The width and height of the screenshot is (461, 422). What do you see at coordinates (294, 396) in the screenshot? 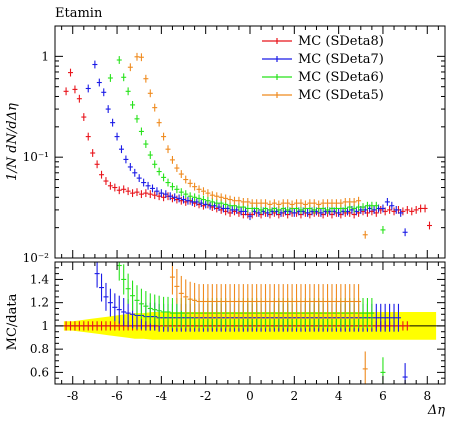
I see `x-tick-label: 2` at bounding box center [294, 396].